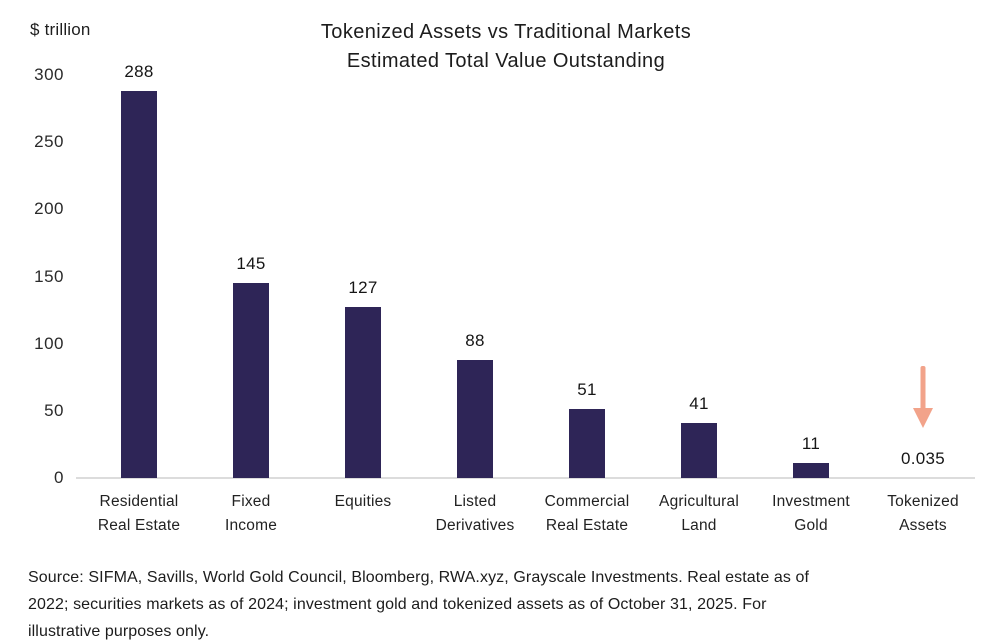 This screenshot has width=988, height=640. I want to click on down-arrow-icon, so click(923, 397).